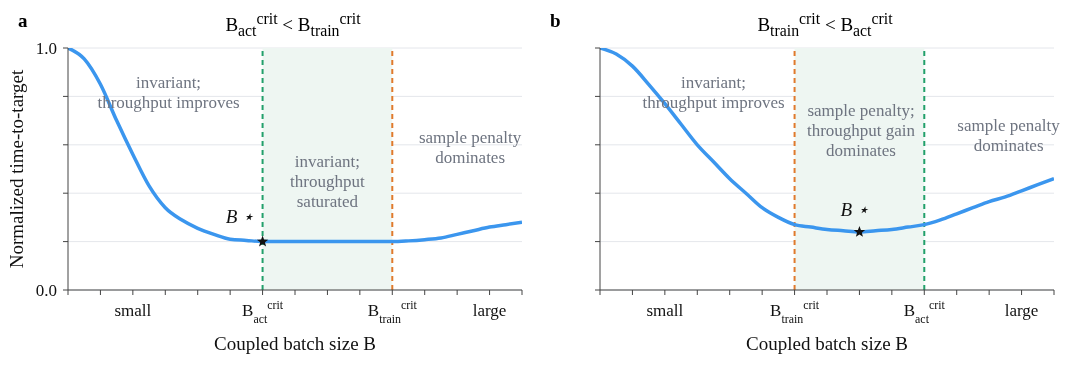  I want to click on annotation: invariant; throughput saturated, so click(328, 182).